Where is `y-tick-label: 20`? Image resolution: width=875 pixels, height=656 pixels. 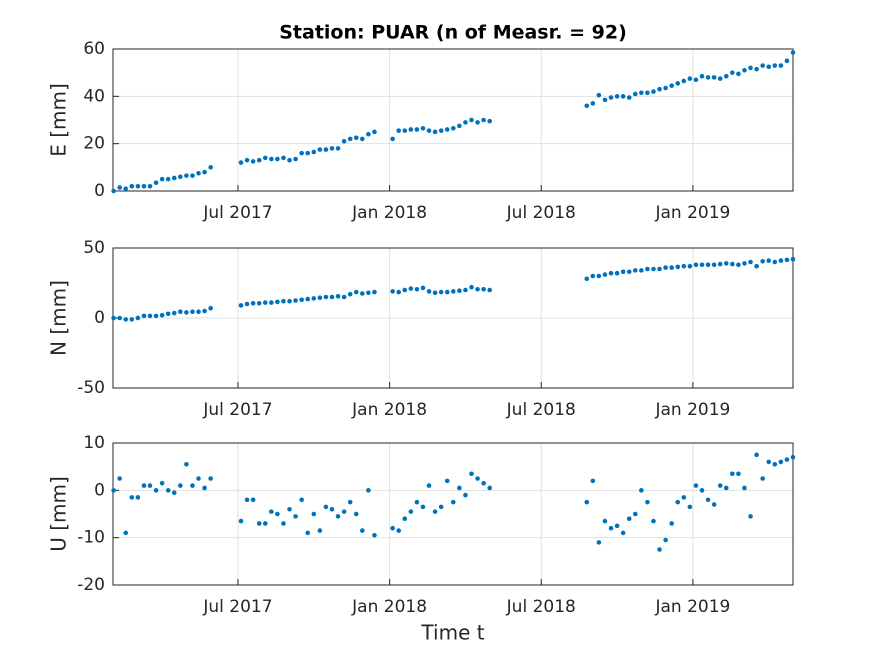
y-tick-label: 20 is located at coordinates (94, 144).